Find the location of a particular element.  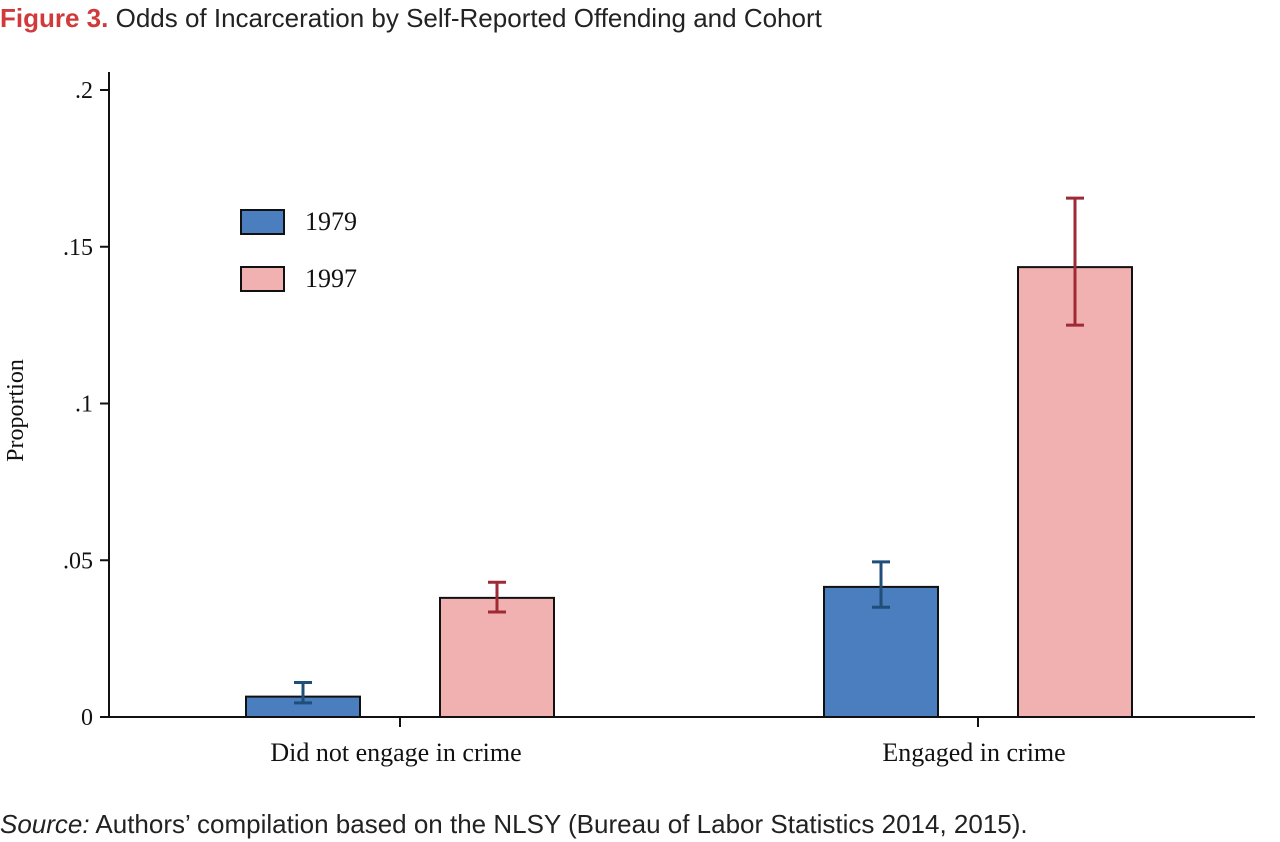

legend-swatch-1979 is located at coordinates (262, 222).